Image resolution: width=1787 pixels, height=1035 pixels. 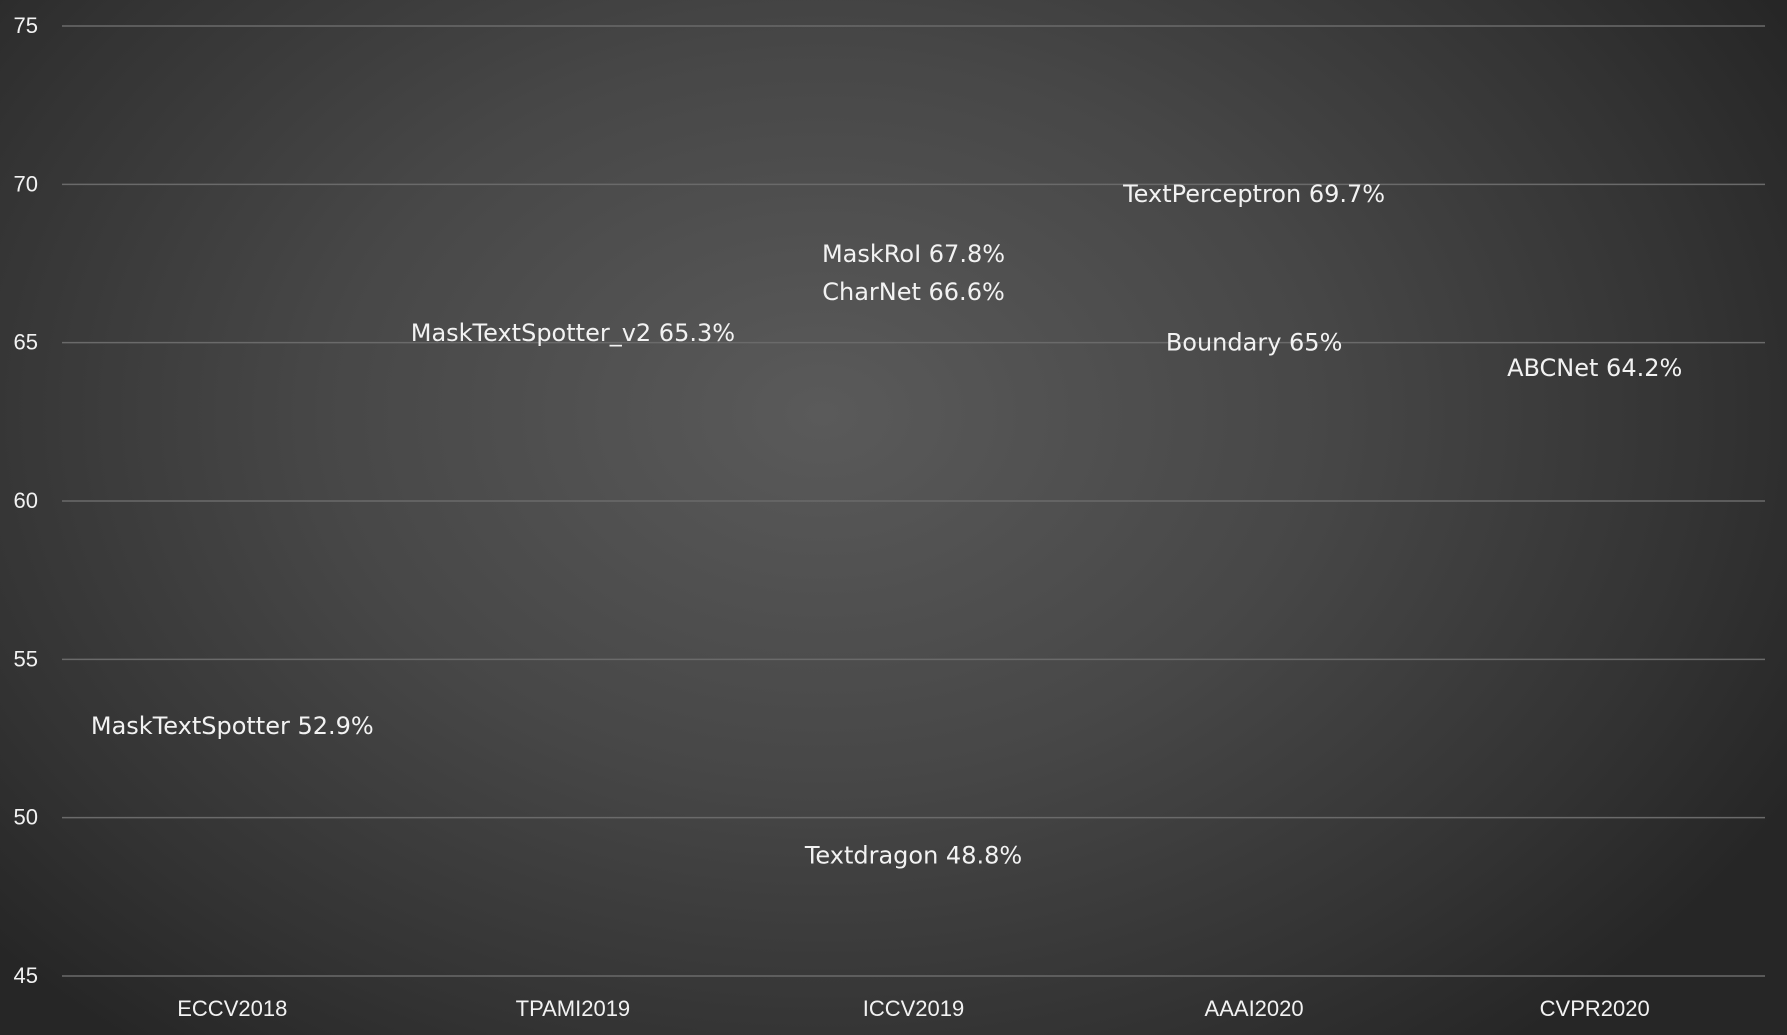 I want to click on x-tick-label: AAAI2020, so click(x=1254, y=1008).